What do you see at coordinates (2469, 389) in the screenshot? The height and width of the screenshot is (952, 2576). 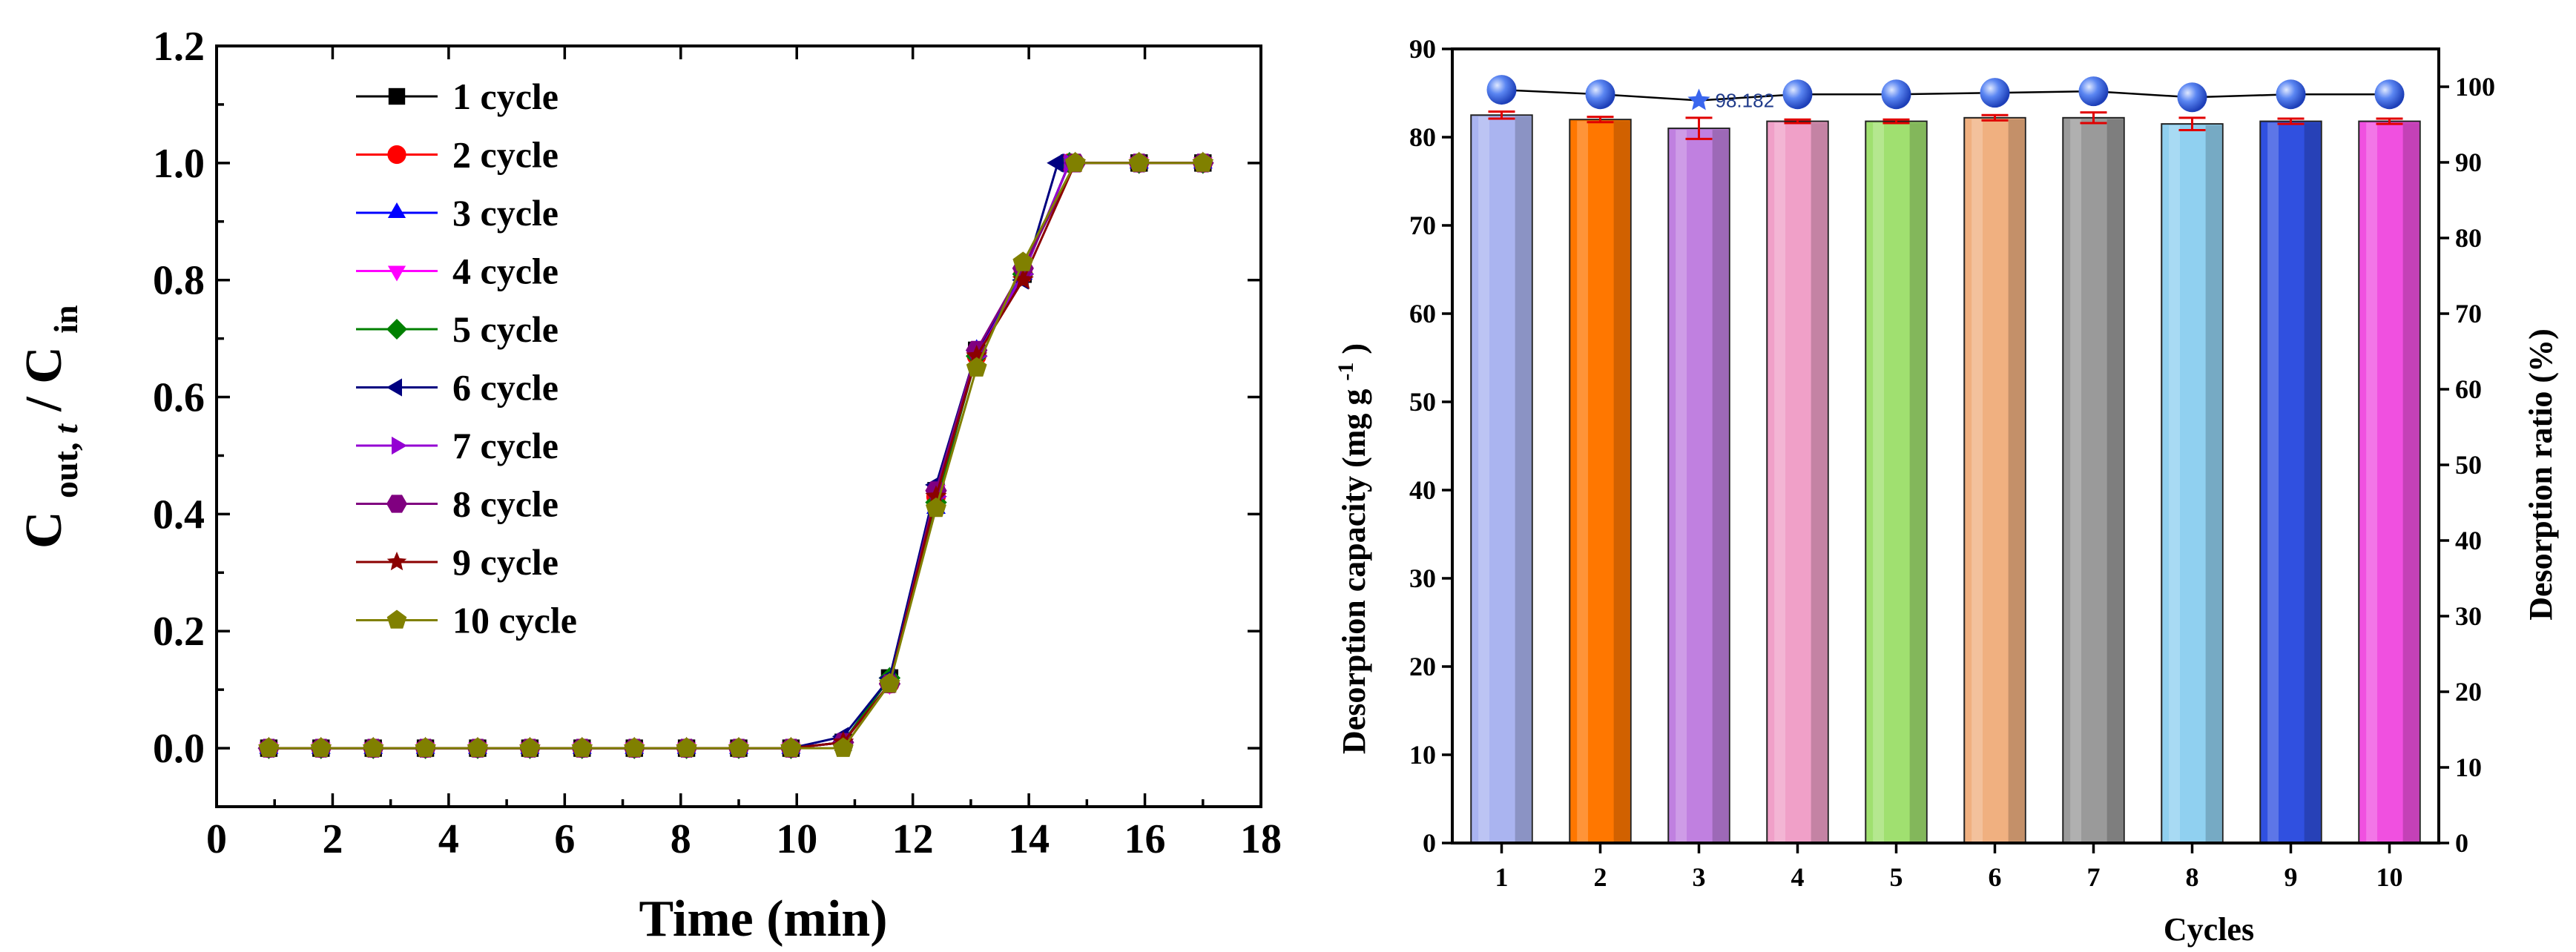 I see `bar-y2-tick-label: 60` at bounding box center [2469, 389].